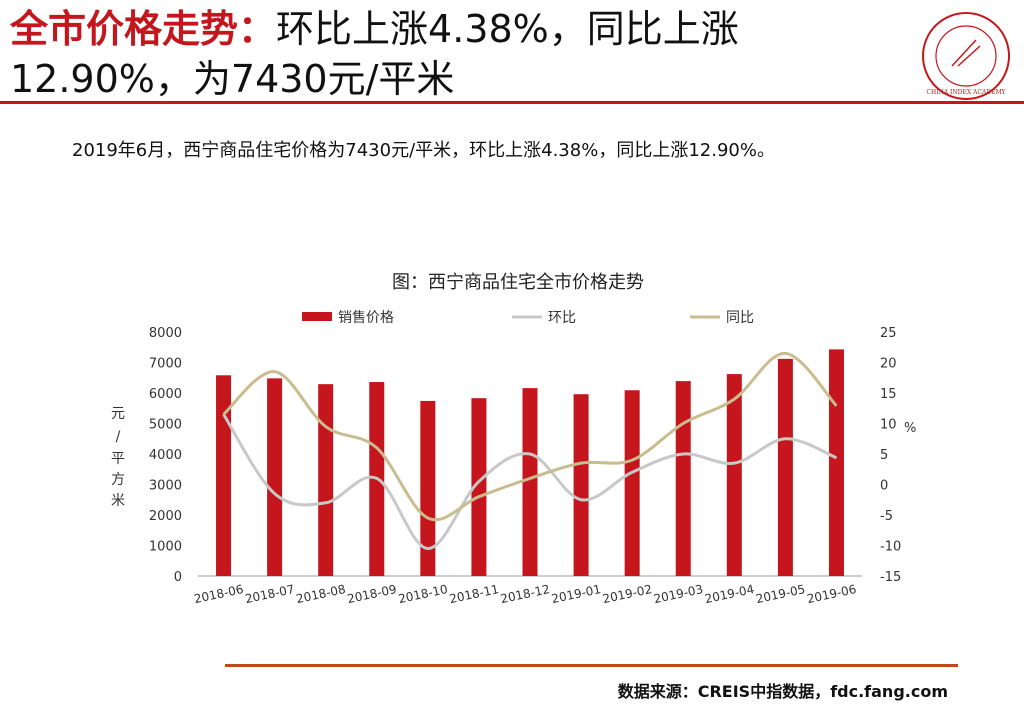 The image size is (1024, 709). I want to click on title-rest: 环比上涨4.38%，同比上涨12.90%，为7430元/平米, so click(374, 54).